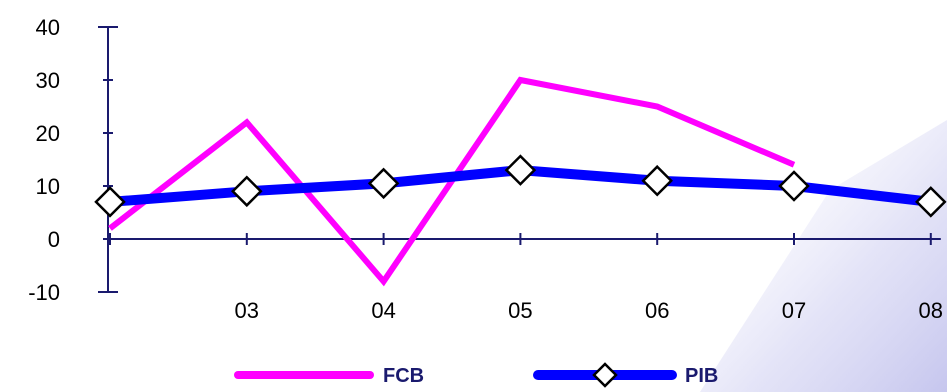  Describe the element at coordinates (657, 310) in the screenshot. I see `x-tick-label: 06` at that location.